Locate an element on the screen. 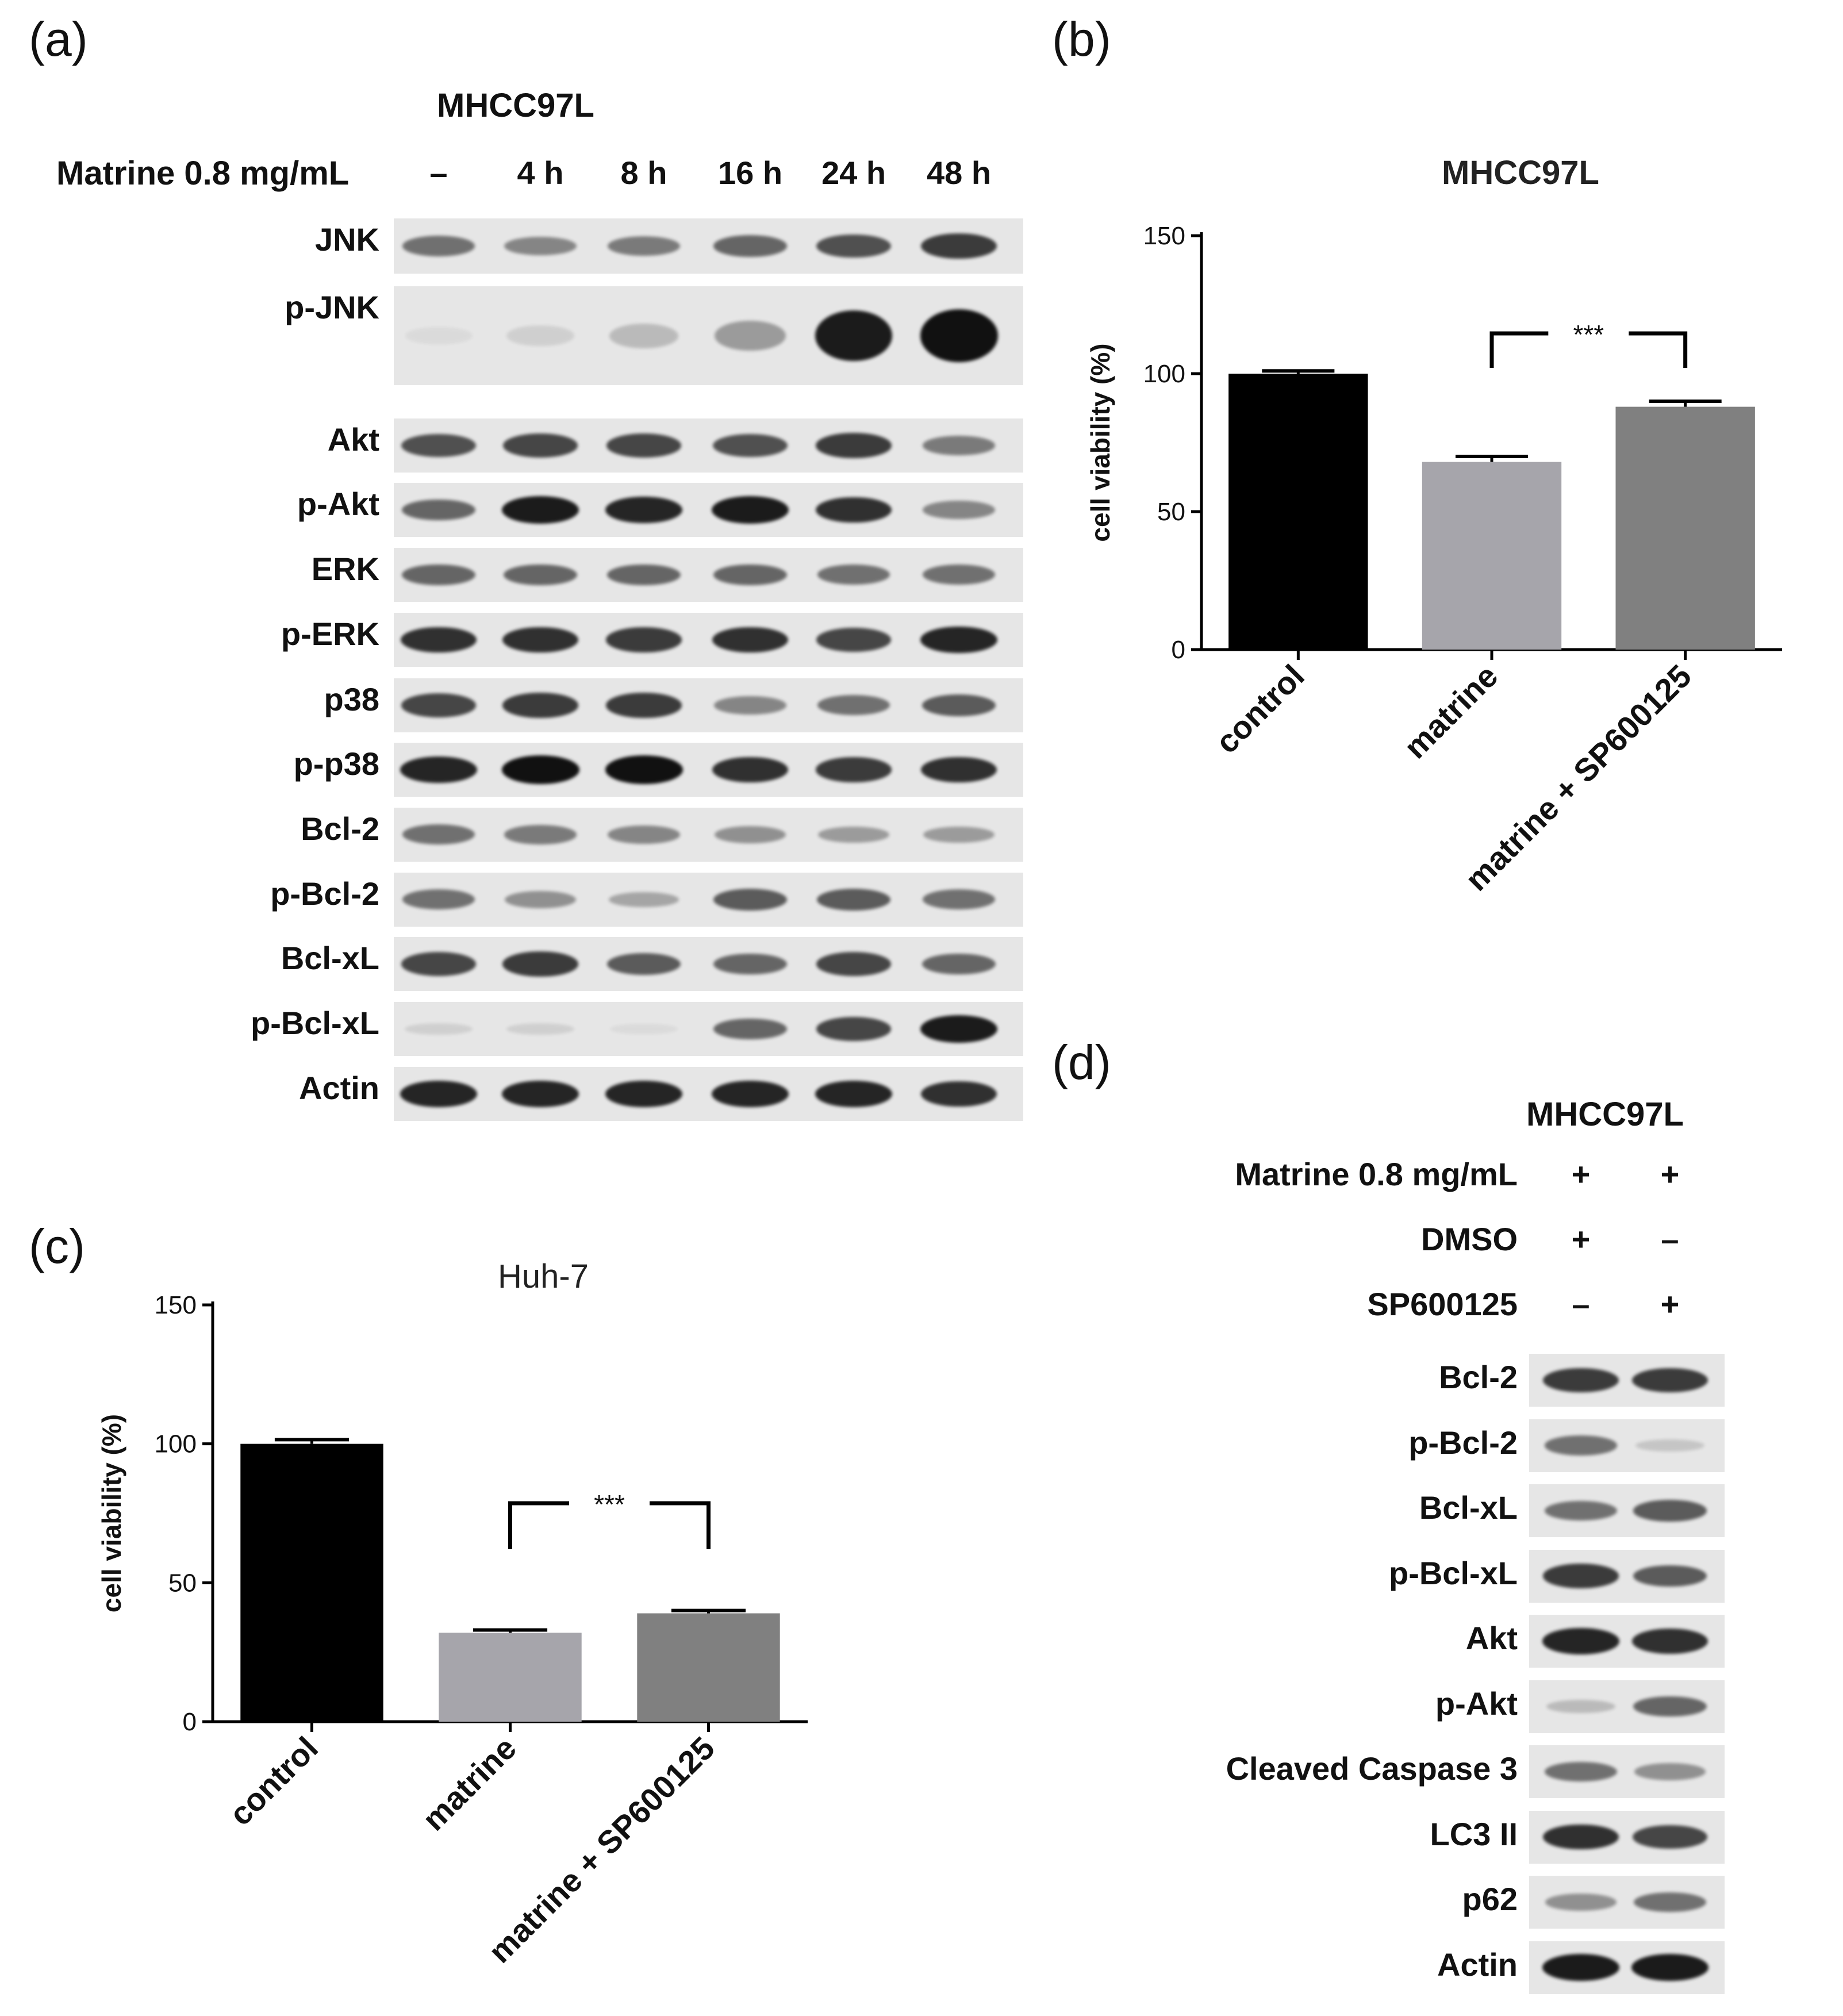 The width and height of the screenshot is (1843, 2016). panel-label-a: (a) is located at coordinates (58, 39).